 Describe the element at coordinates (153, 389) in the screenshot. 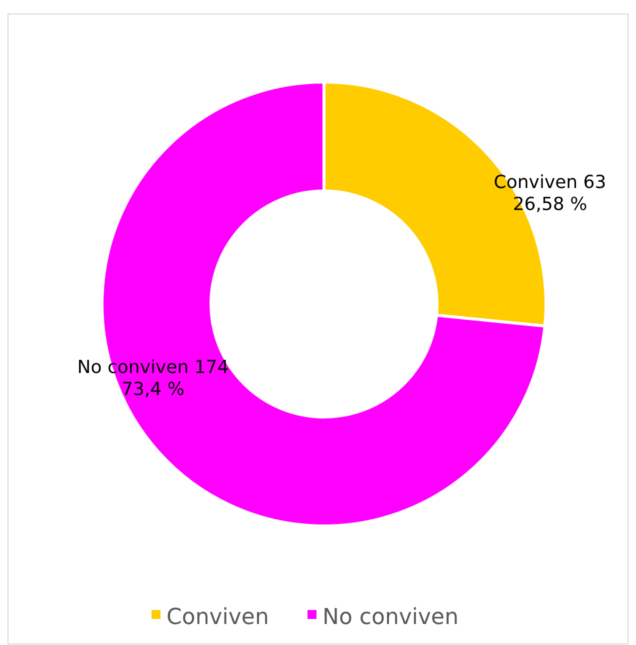

I see `text: 73,4 %` at that location.